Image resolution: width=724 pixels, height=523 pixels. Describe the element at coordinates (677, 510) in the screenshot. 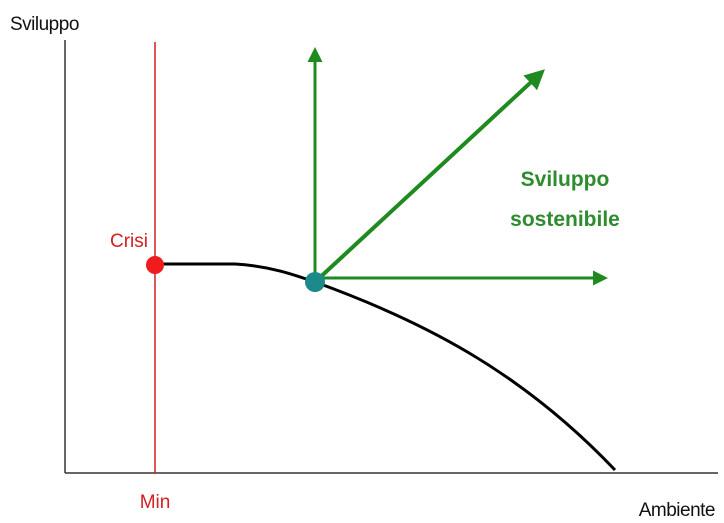

I see `x-axis-label: Ambiente` at that location.